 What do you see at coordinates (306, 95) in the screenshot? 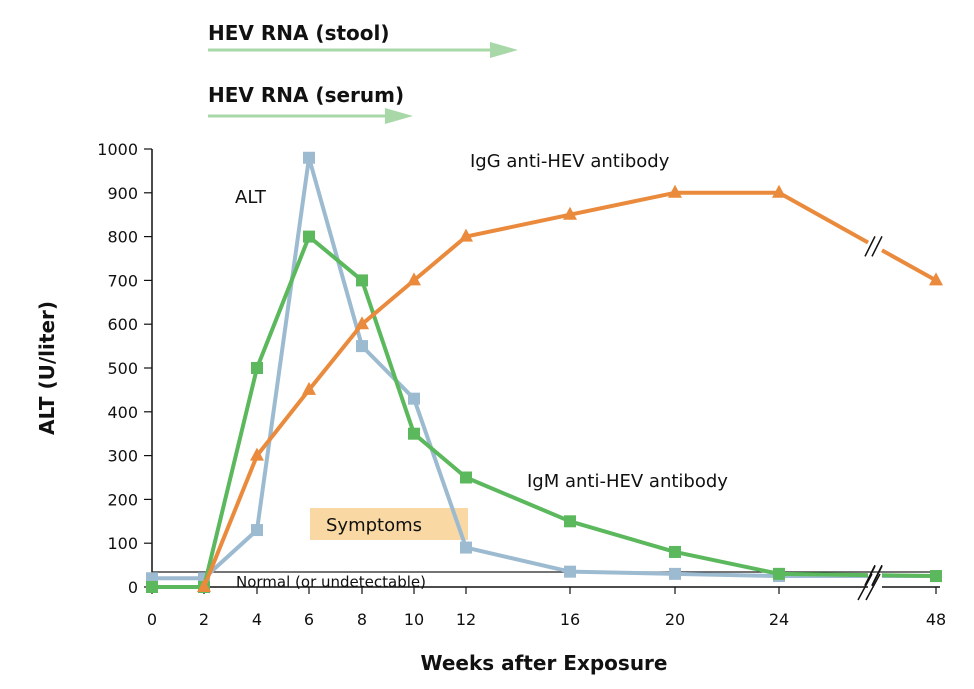
I see `band-label-serum: HEV RNA (serum)` at bounding box center [306, 95].